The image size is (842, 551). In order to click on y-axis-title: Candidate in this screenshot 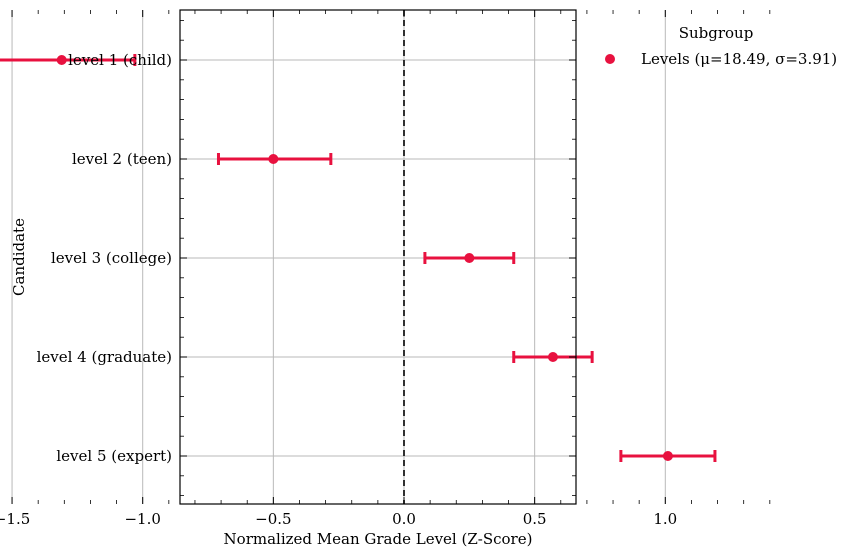, I will do `click(19, 257)`.